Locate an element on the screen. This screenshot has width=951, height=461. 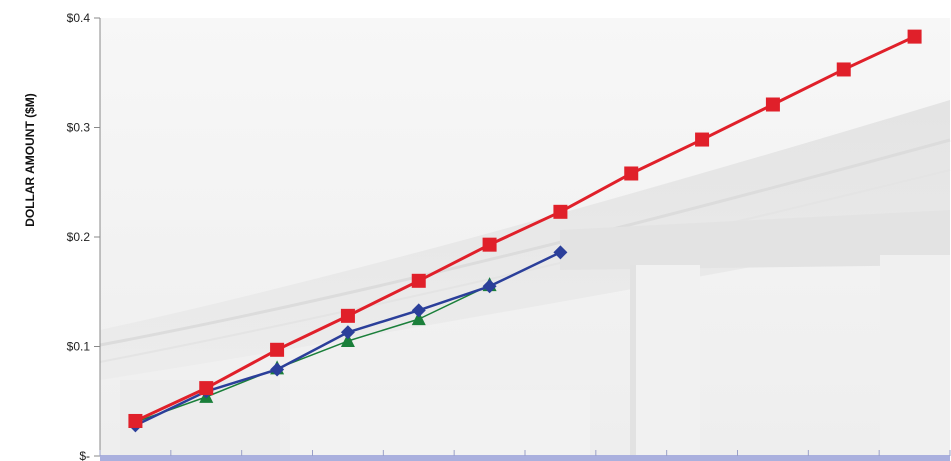
y-tick-label: $0.3 is located at coordinates (79, 128).